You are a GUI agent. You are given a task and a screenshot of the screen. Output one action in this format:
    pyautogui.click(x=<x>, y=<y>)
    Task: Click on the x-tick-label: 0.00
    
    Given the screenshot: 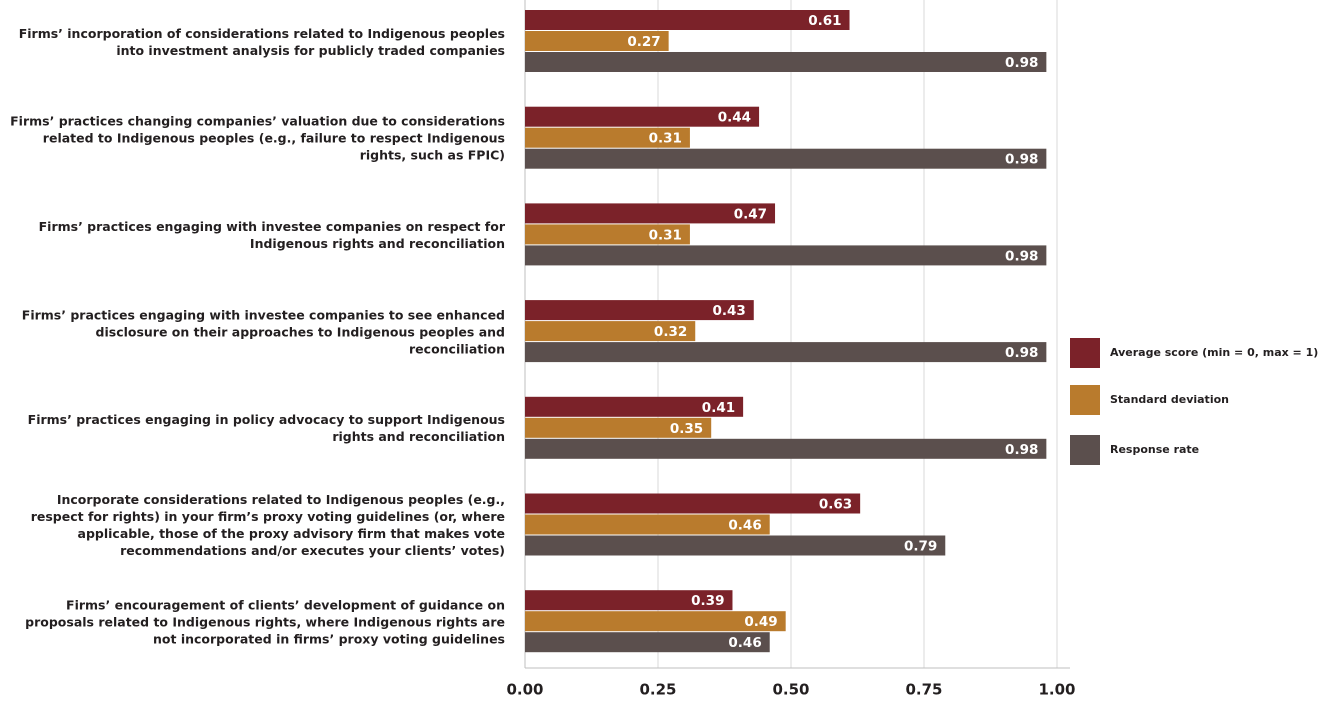 What is the action you would take?
    pyautogui.click(x=524, y=690)
    